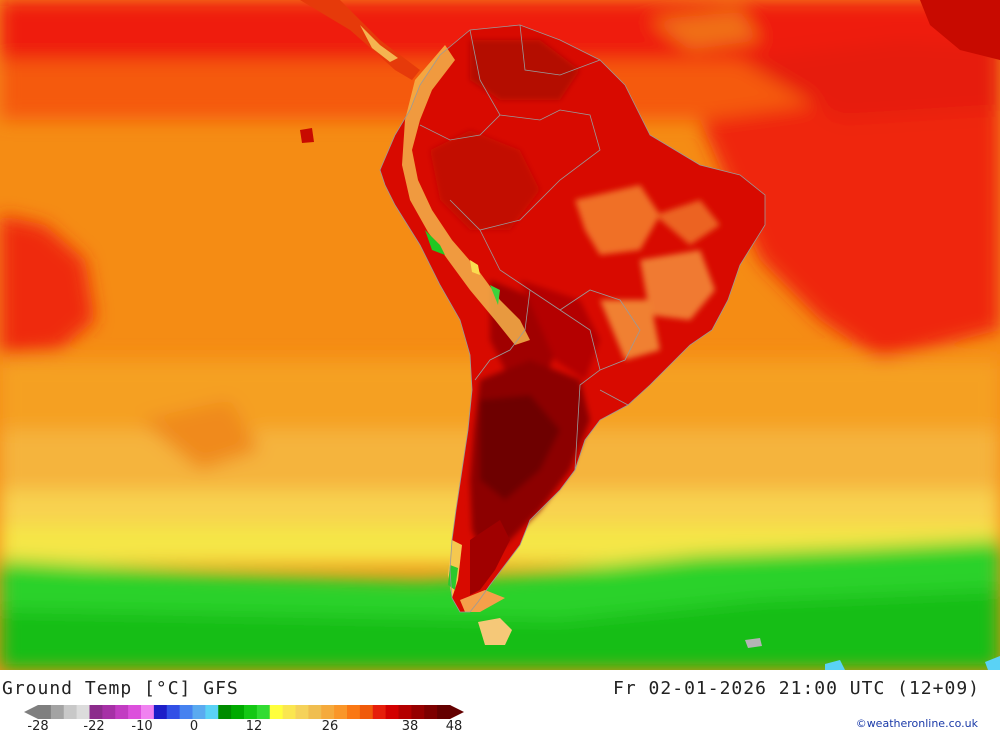 The height and width of the screenshot is (734, 1000). I want to click on temperature-color-legend, so click(244, 712).